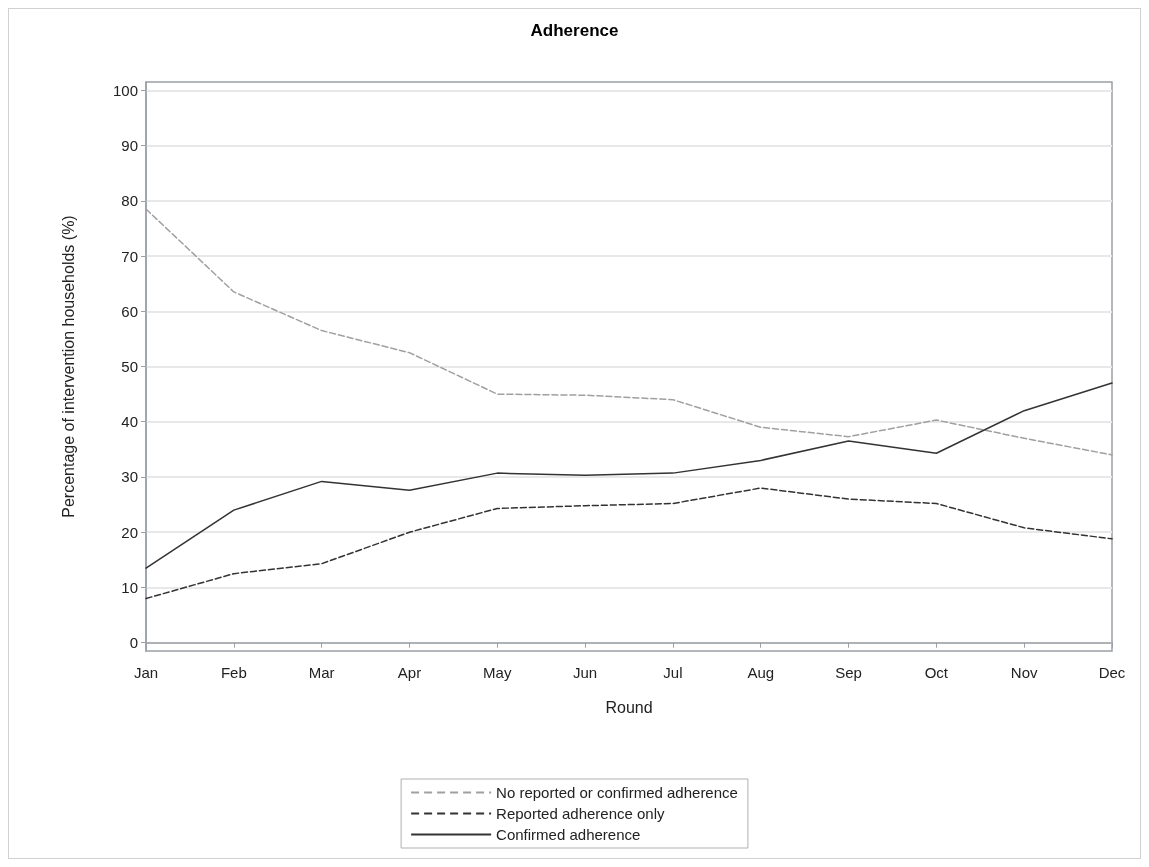  What do you see at coordinates (129, 532) in the screenshot?
I see `y-tick-label: 20` at bounding box center [129, 532].